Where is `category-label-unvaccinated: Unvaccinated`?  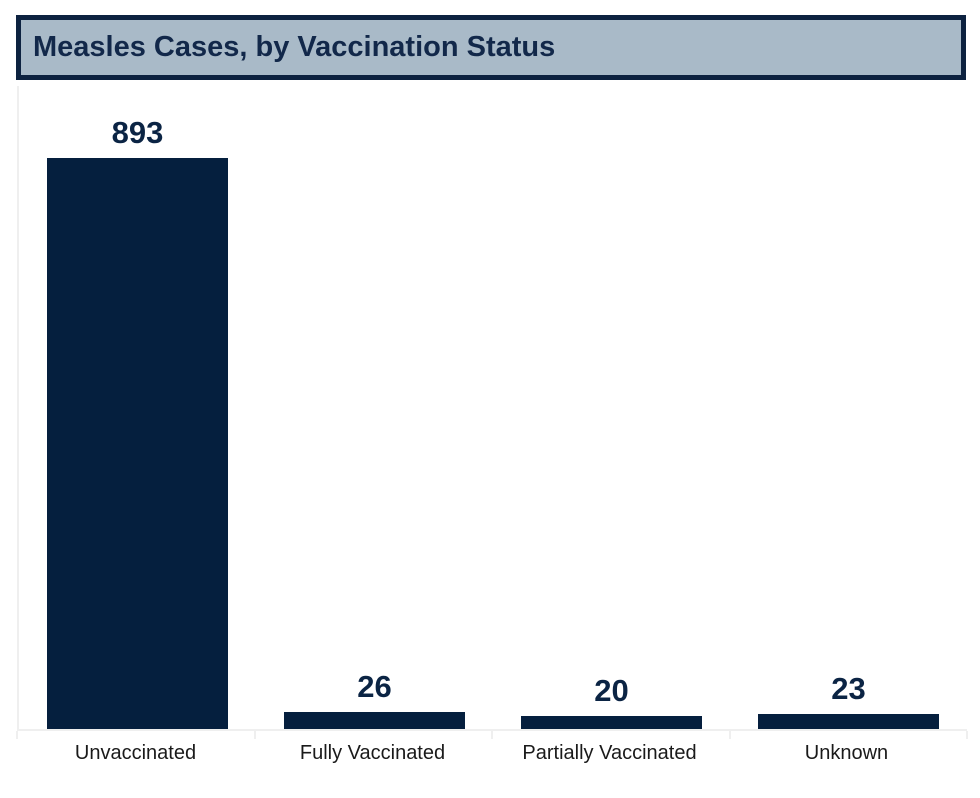
category-label-unvaccinated: Unvaccinated is located at coordinates (135, 753).